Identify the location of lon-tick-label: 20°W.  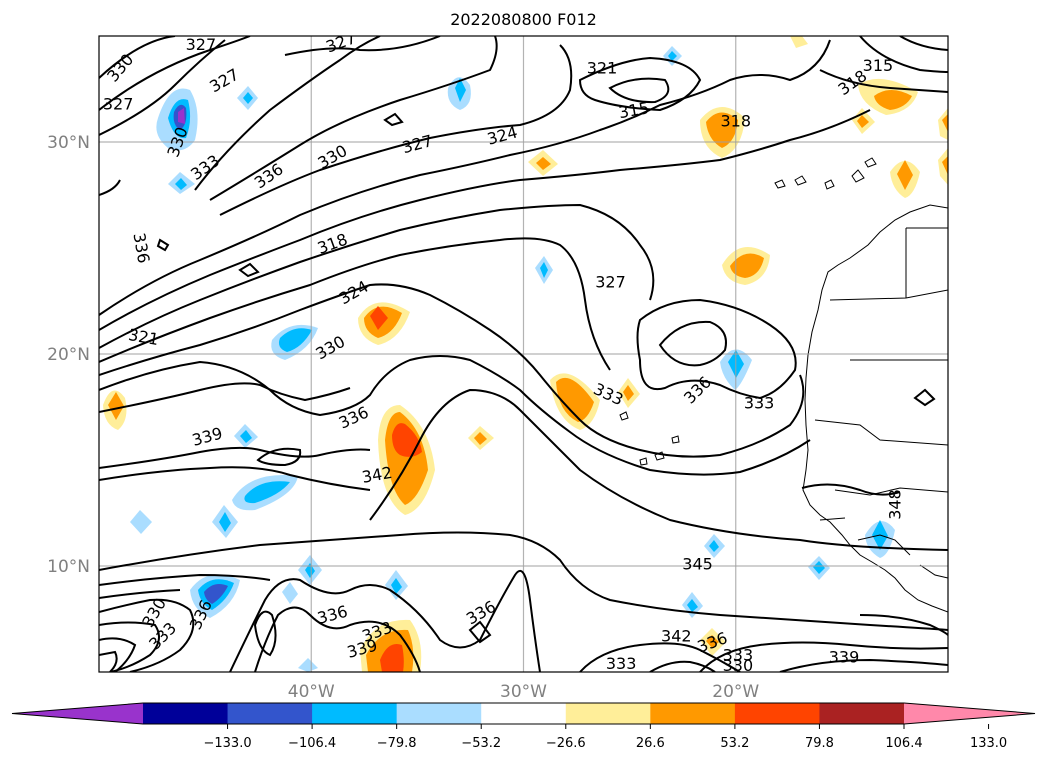
(735, 692).